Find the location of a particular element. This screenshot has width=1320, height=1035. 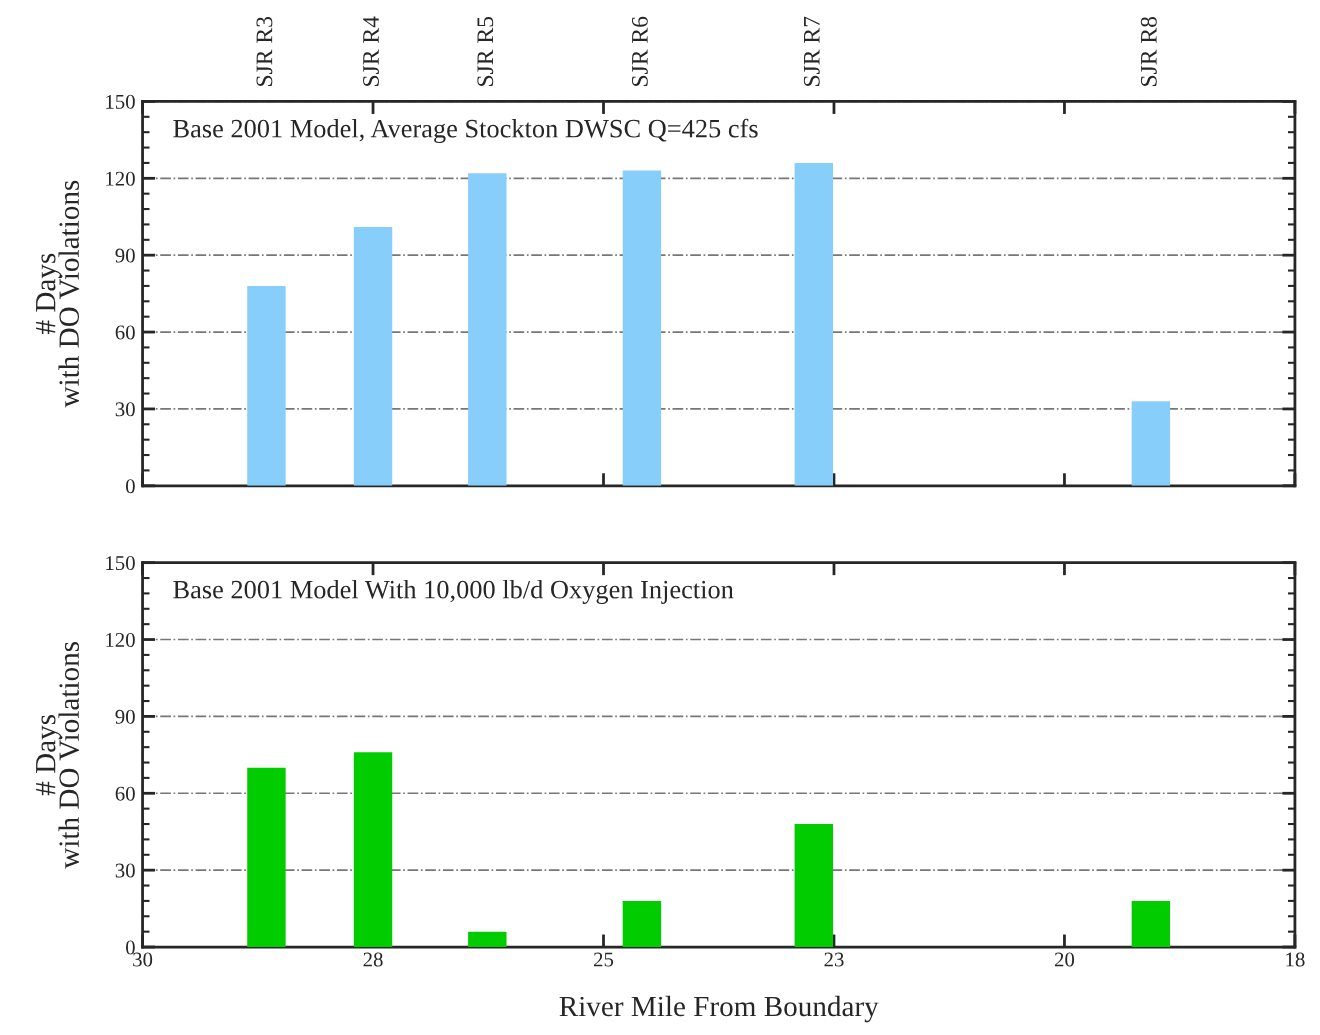

x-tick-label: 28 is located at coordinates (373, 959).